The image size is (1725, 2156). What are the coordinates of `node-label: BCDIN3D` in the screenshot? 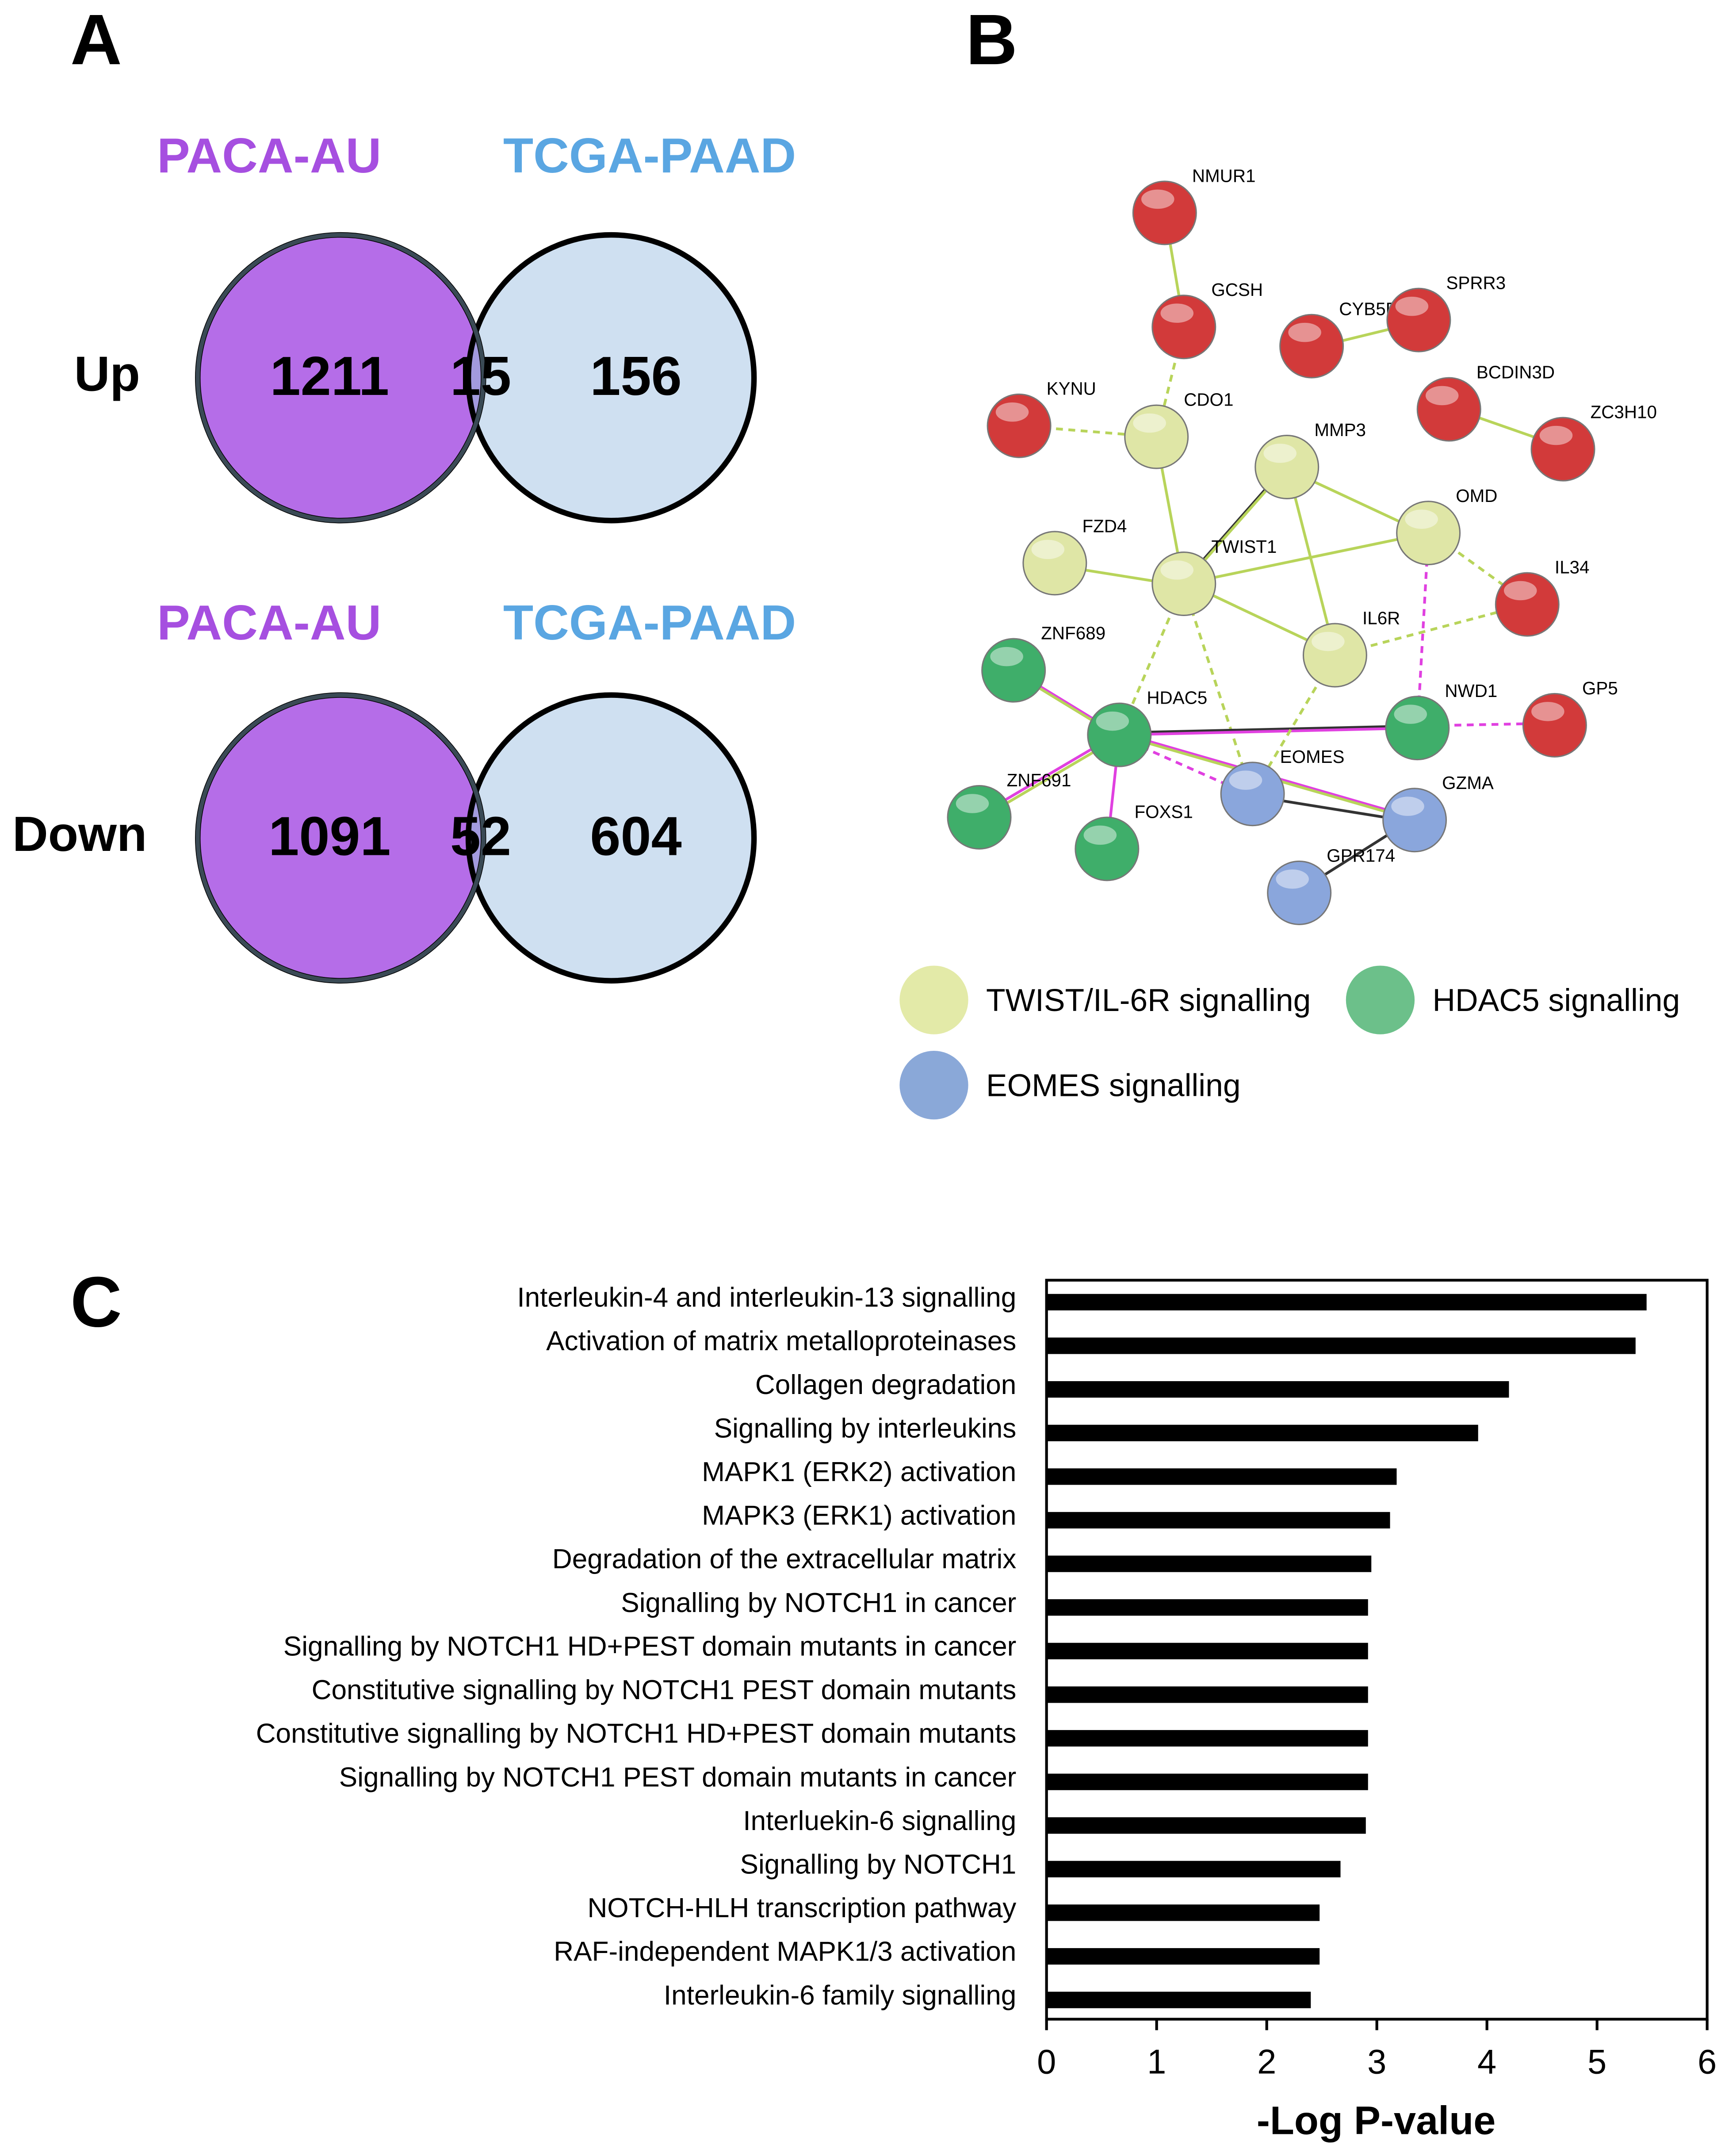 It's located at (1515, 372).